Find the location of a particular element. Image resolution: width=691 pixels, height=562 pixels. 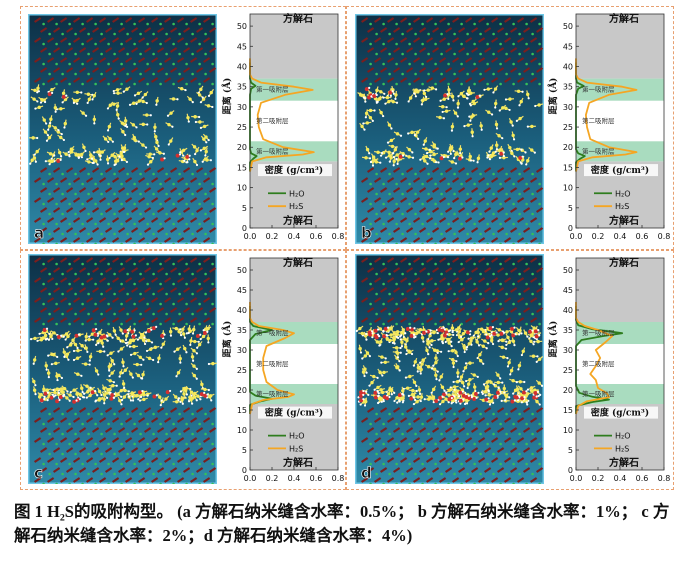

y-tick-label: 40 is located at coordinates (242, 310).